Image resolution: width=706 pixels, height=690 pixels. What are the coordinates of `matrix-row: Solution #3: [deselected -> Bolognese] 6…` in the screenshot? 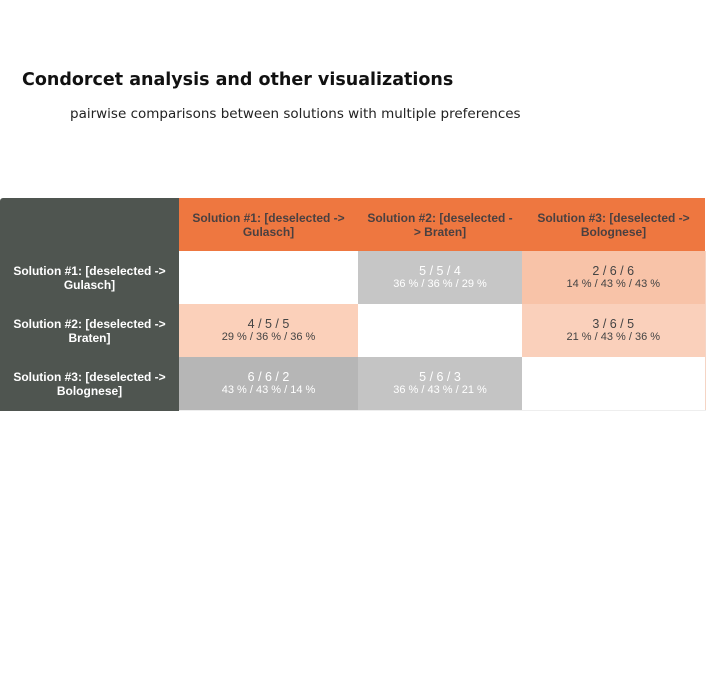 It's located at (353, 384).